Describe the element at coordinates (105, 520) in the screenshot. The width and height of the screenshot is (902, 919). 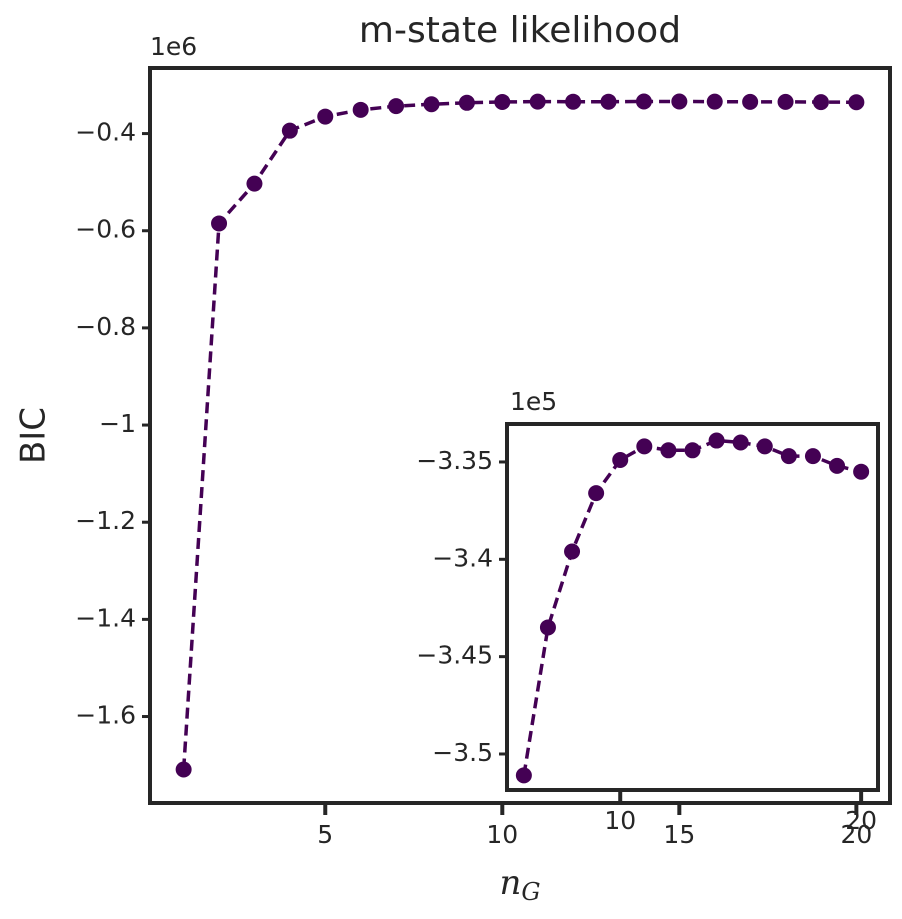
I see `y-tick-label: −1.2` at that location.